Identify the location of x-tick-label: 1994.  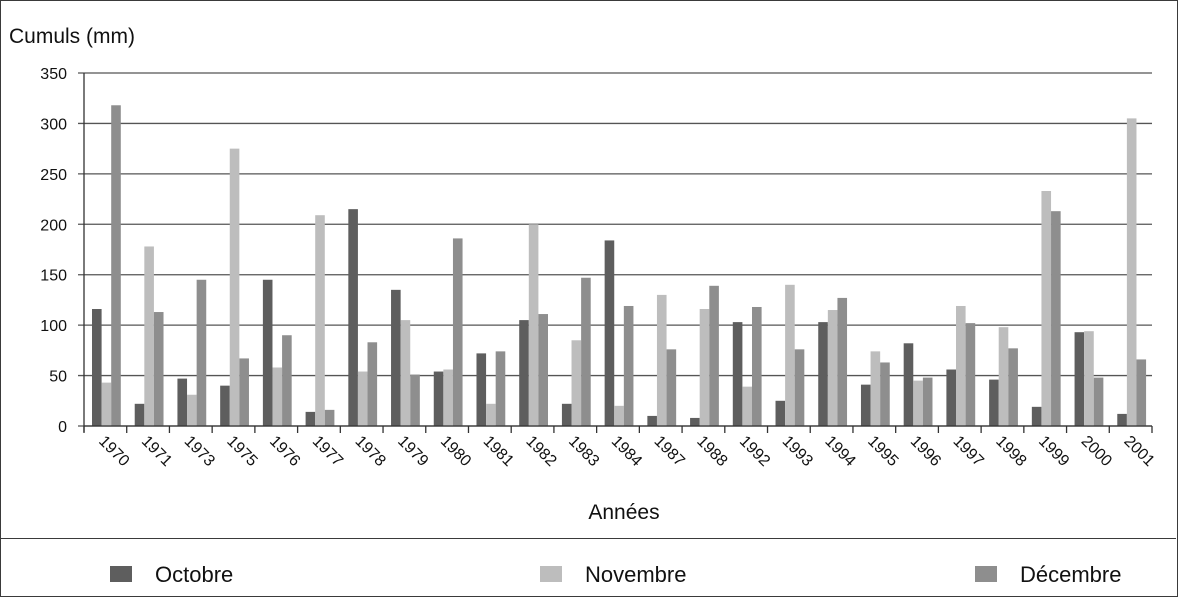
(839, 451).